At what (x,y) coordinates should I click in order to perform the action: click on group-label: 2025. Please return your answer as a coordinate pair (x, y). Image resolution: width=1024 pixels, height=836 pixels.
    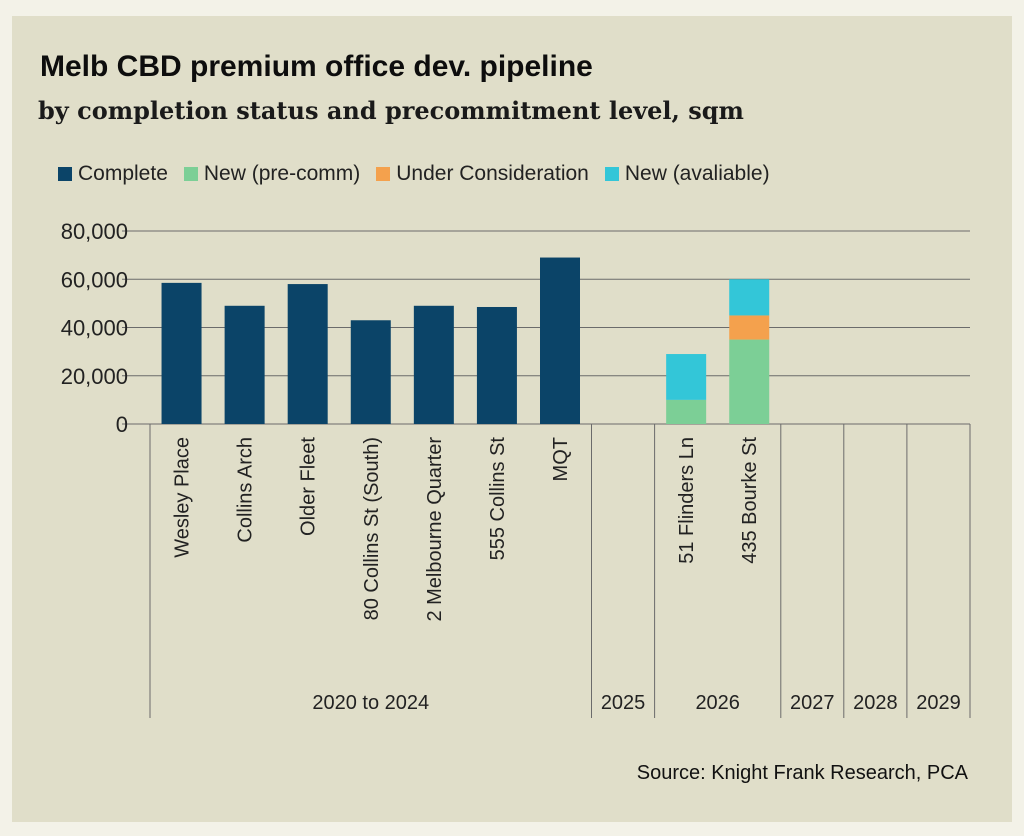
    Looking at the image, I should click on (623, 703).